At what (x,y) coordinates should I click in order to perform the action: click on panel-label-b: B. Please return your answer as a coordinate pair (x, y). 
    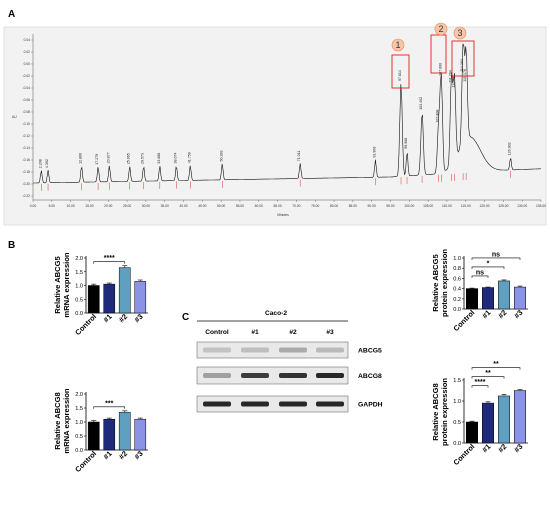
    Looking at the image, I should click on (11, 245).